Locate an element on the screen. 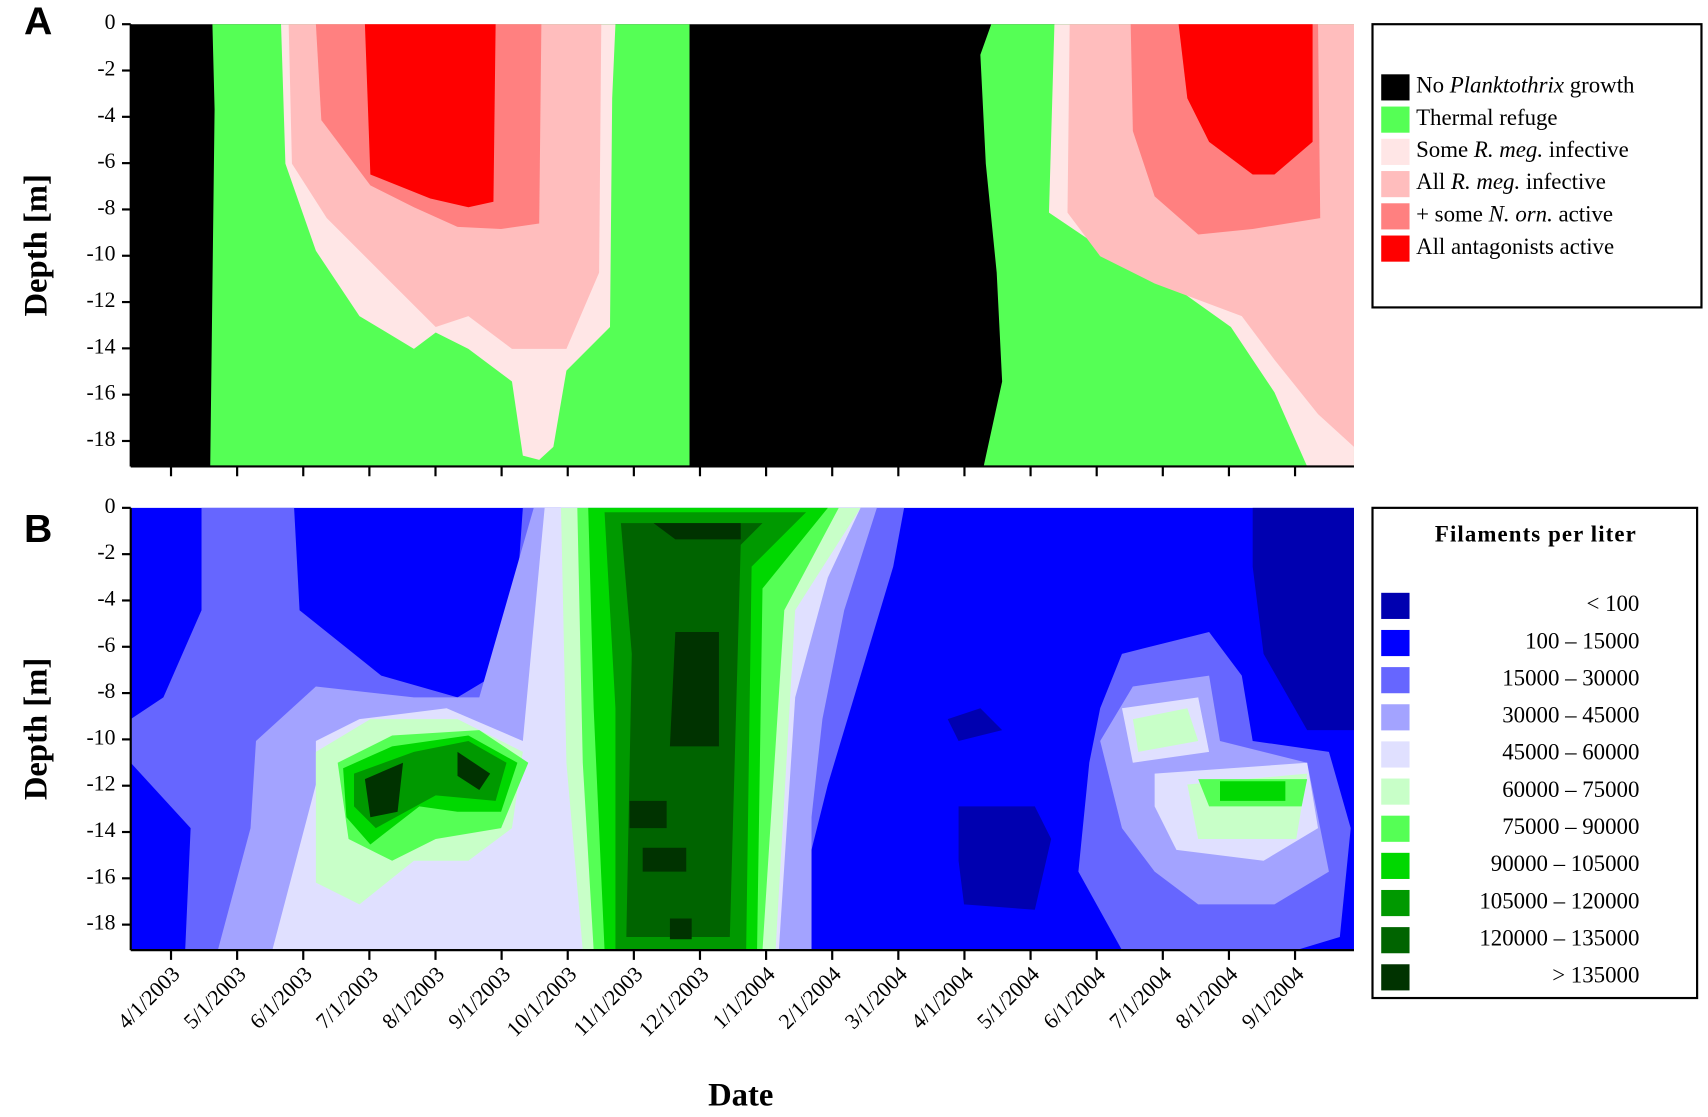 This screenshot has width=1708, height=1117. x-tick-label: 5/1/2004 is located at coordinates (1008, 998).